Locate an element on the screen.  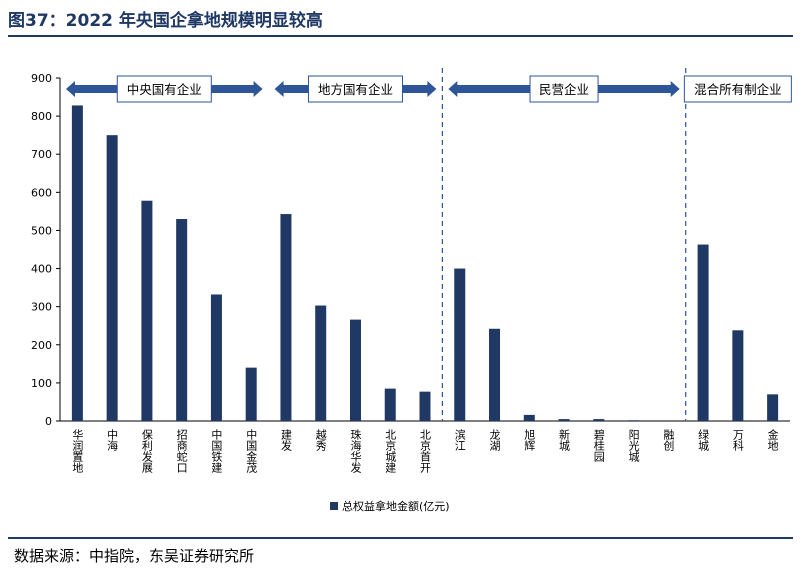
group-label: 中央国有企业 is located at coordinates (164, 89).